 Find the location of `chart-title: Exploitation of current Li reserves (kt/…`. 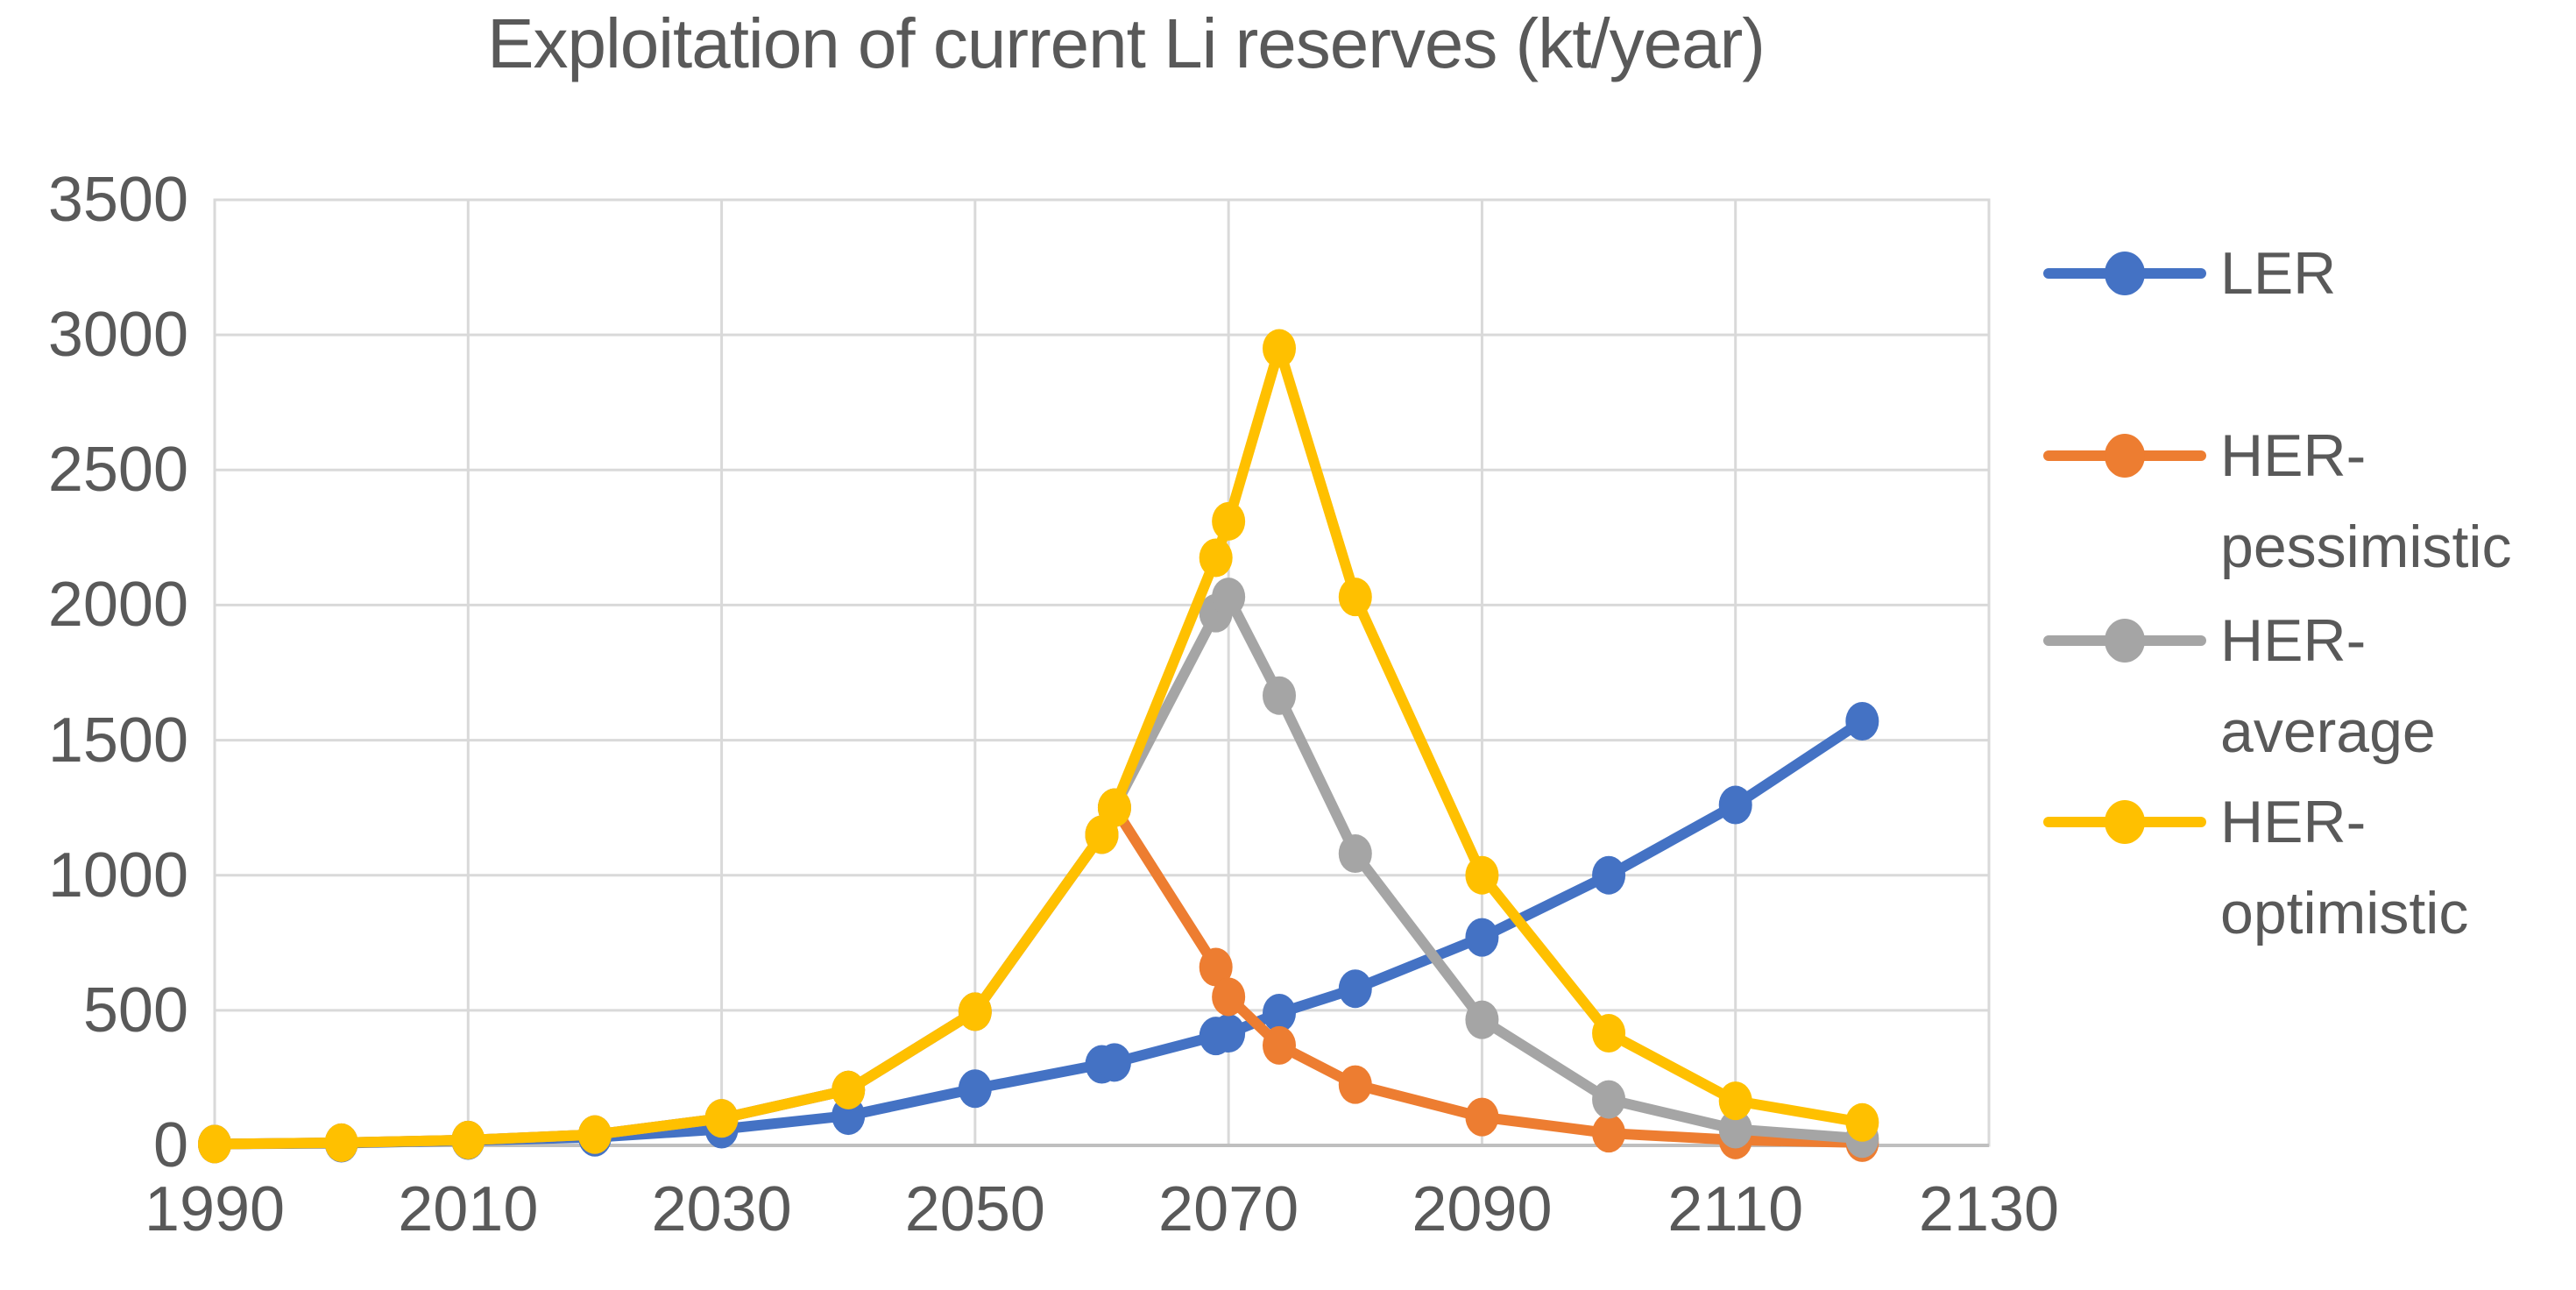

chart-title: Exploitation of current Li reserves (kt/… is located at coordinates (1126, 43).